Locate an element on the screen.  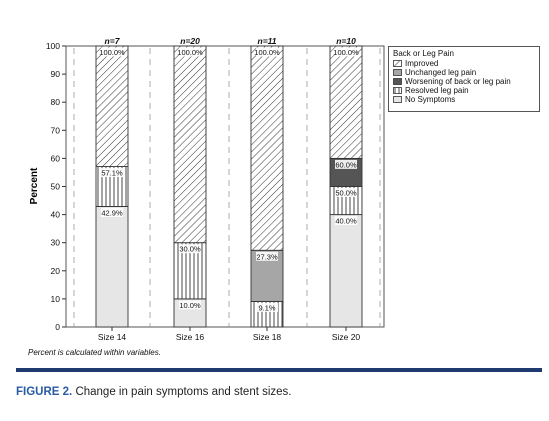
data-label: 30.0% is located at coordinates (190, 249).